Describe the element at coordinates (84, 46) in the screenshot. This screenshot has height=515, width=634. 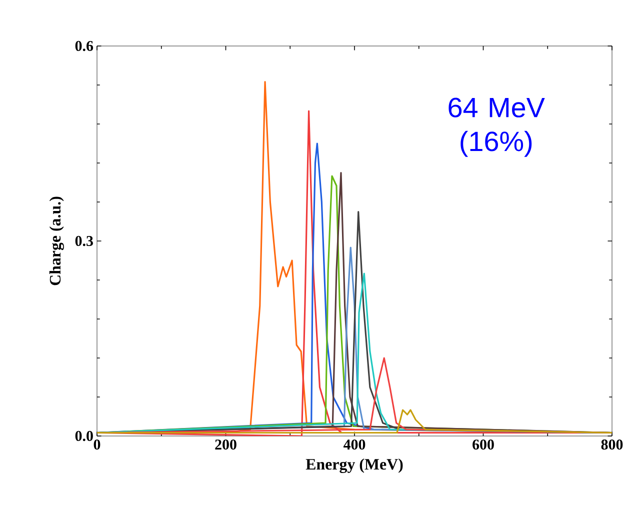
I see `y-tick-label: 0.6` at that location.